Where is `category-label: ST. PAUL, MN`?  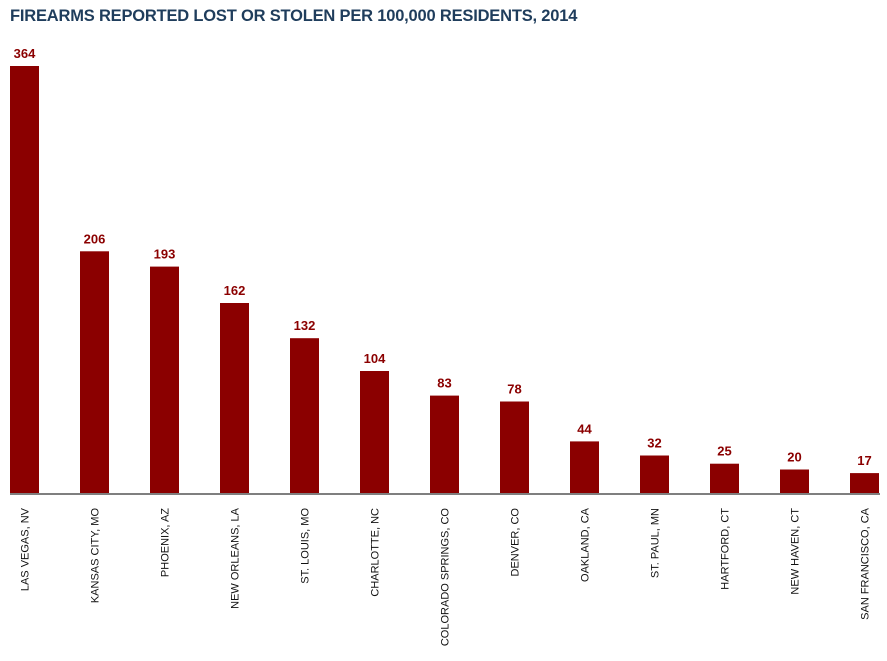
category-label: ST. PAUL, MN is located at coordinates (656, 543).